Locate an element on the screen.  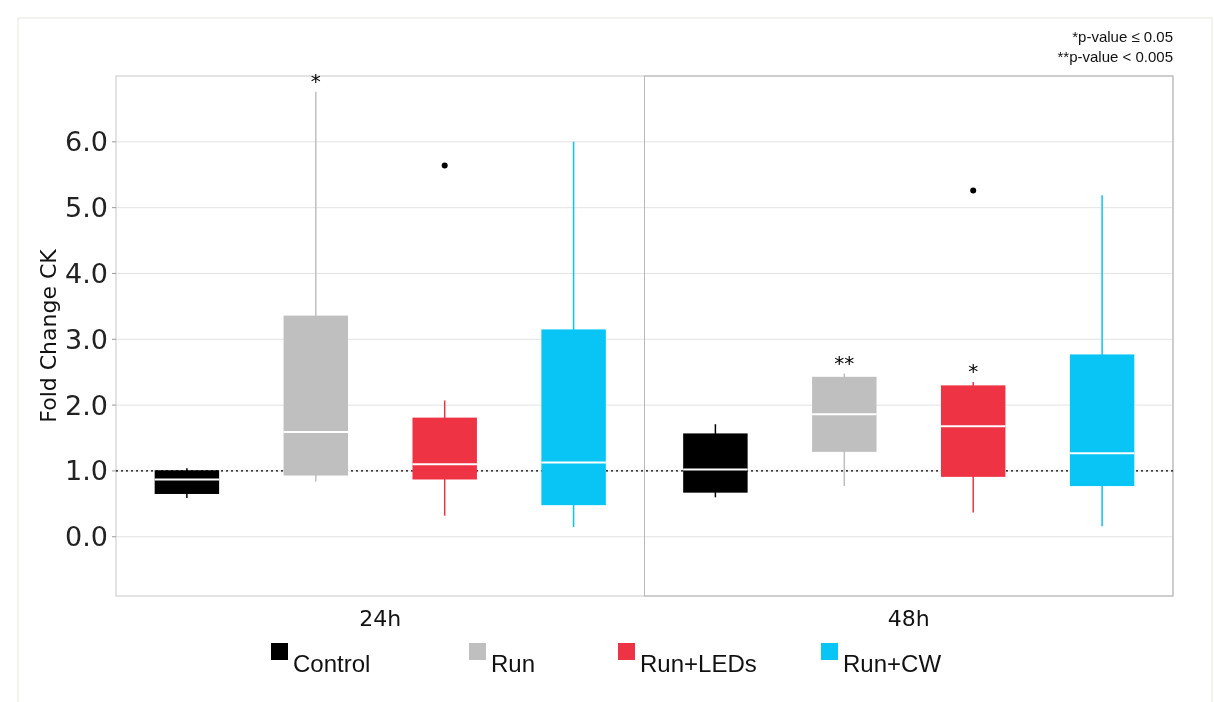
y-tick-label: 3.0 is located at coordinates (86, 339).